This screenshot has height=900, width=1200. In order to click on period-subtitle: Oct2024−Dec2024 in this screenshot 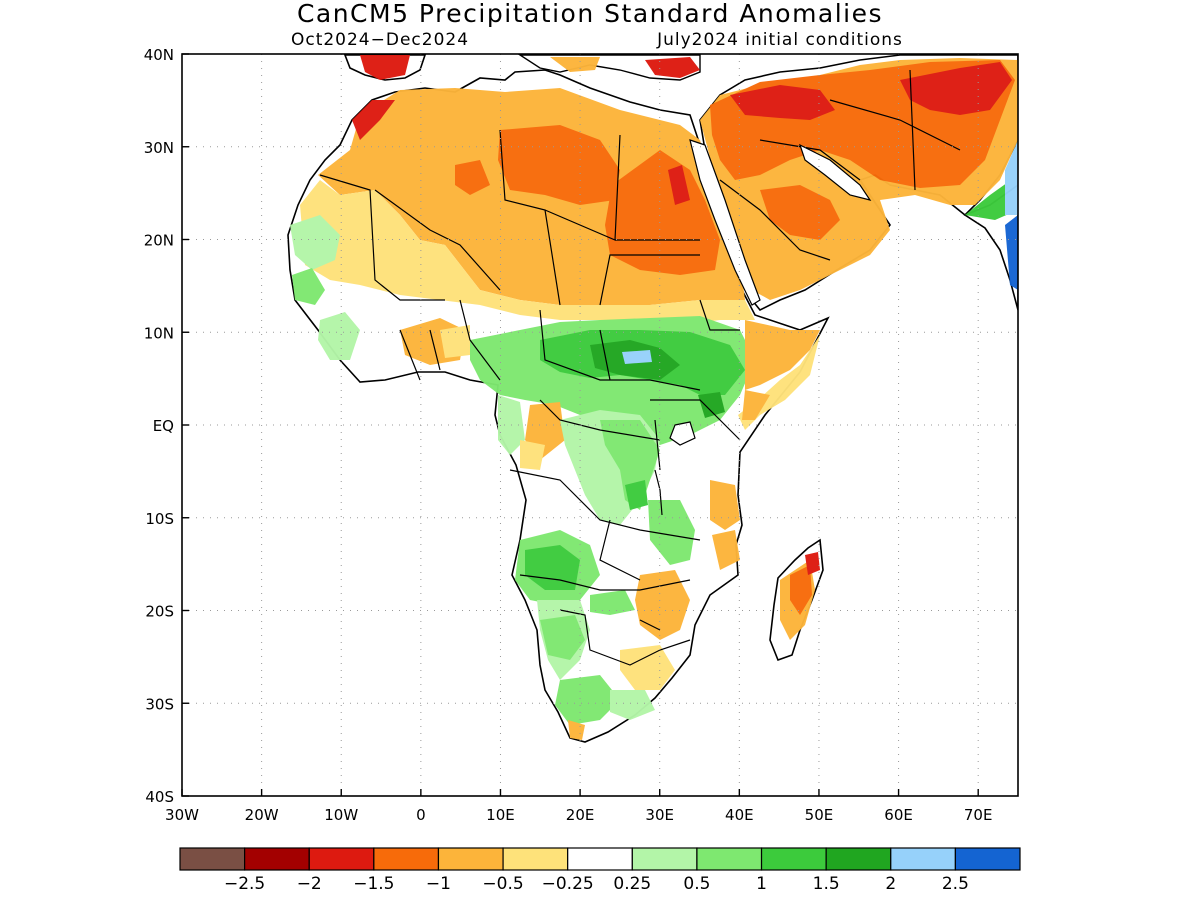, I will do `click(380, 40)`.